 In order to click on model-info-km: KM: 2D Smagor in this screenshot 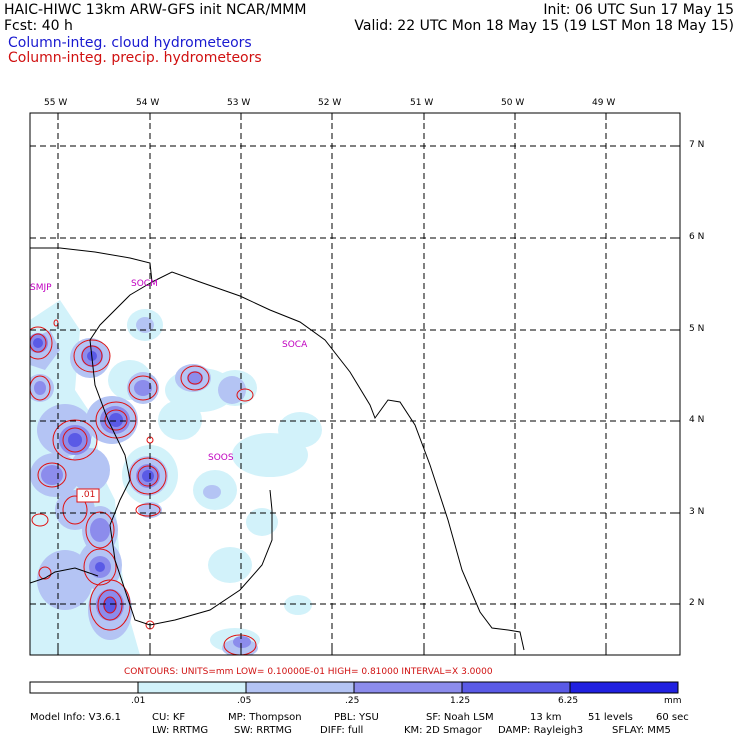, I will do `click(443, 730)`.